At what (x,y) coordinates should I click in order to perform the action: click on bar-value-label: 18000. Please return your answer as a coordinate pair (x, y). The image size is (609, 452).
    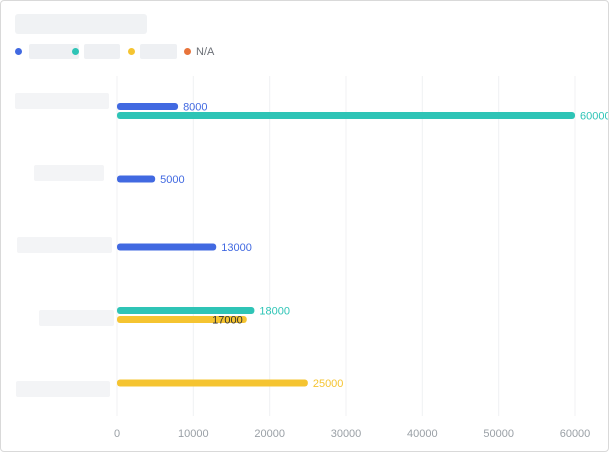
    Looking at the image, I should click on (274, 312).